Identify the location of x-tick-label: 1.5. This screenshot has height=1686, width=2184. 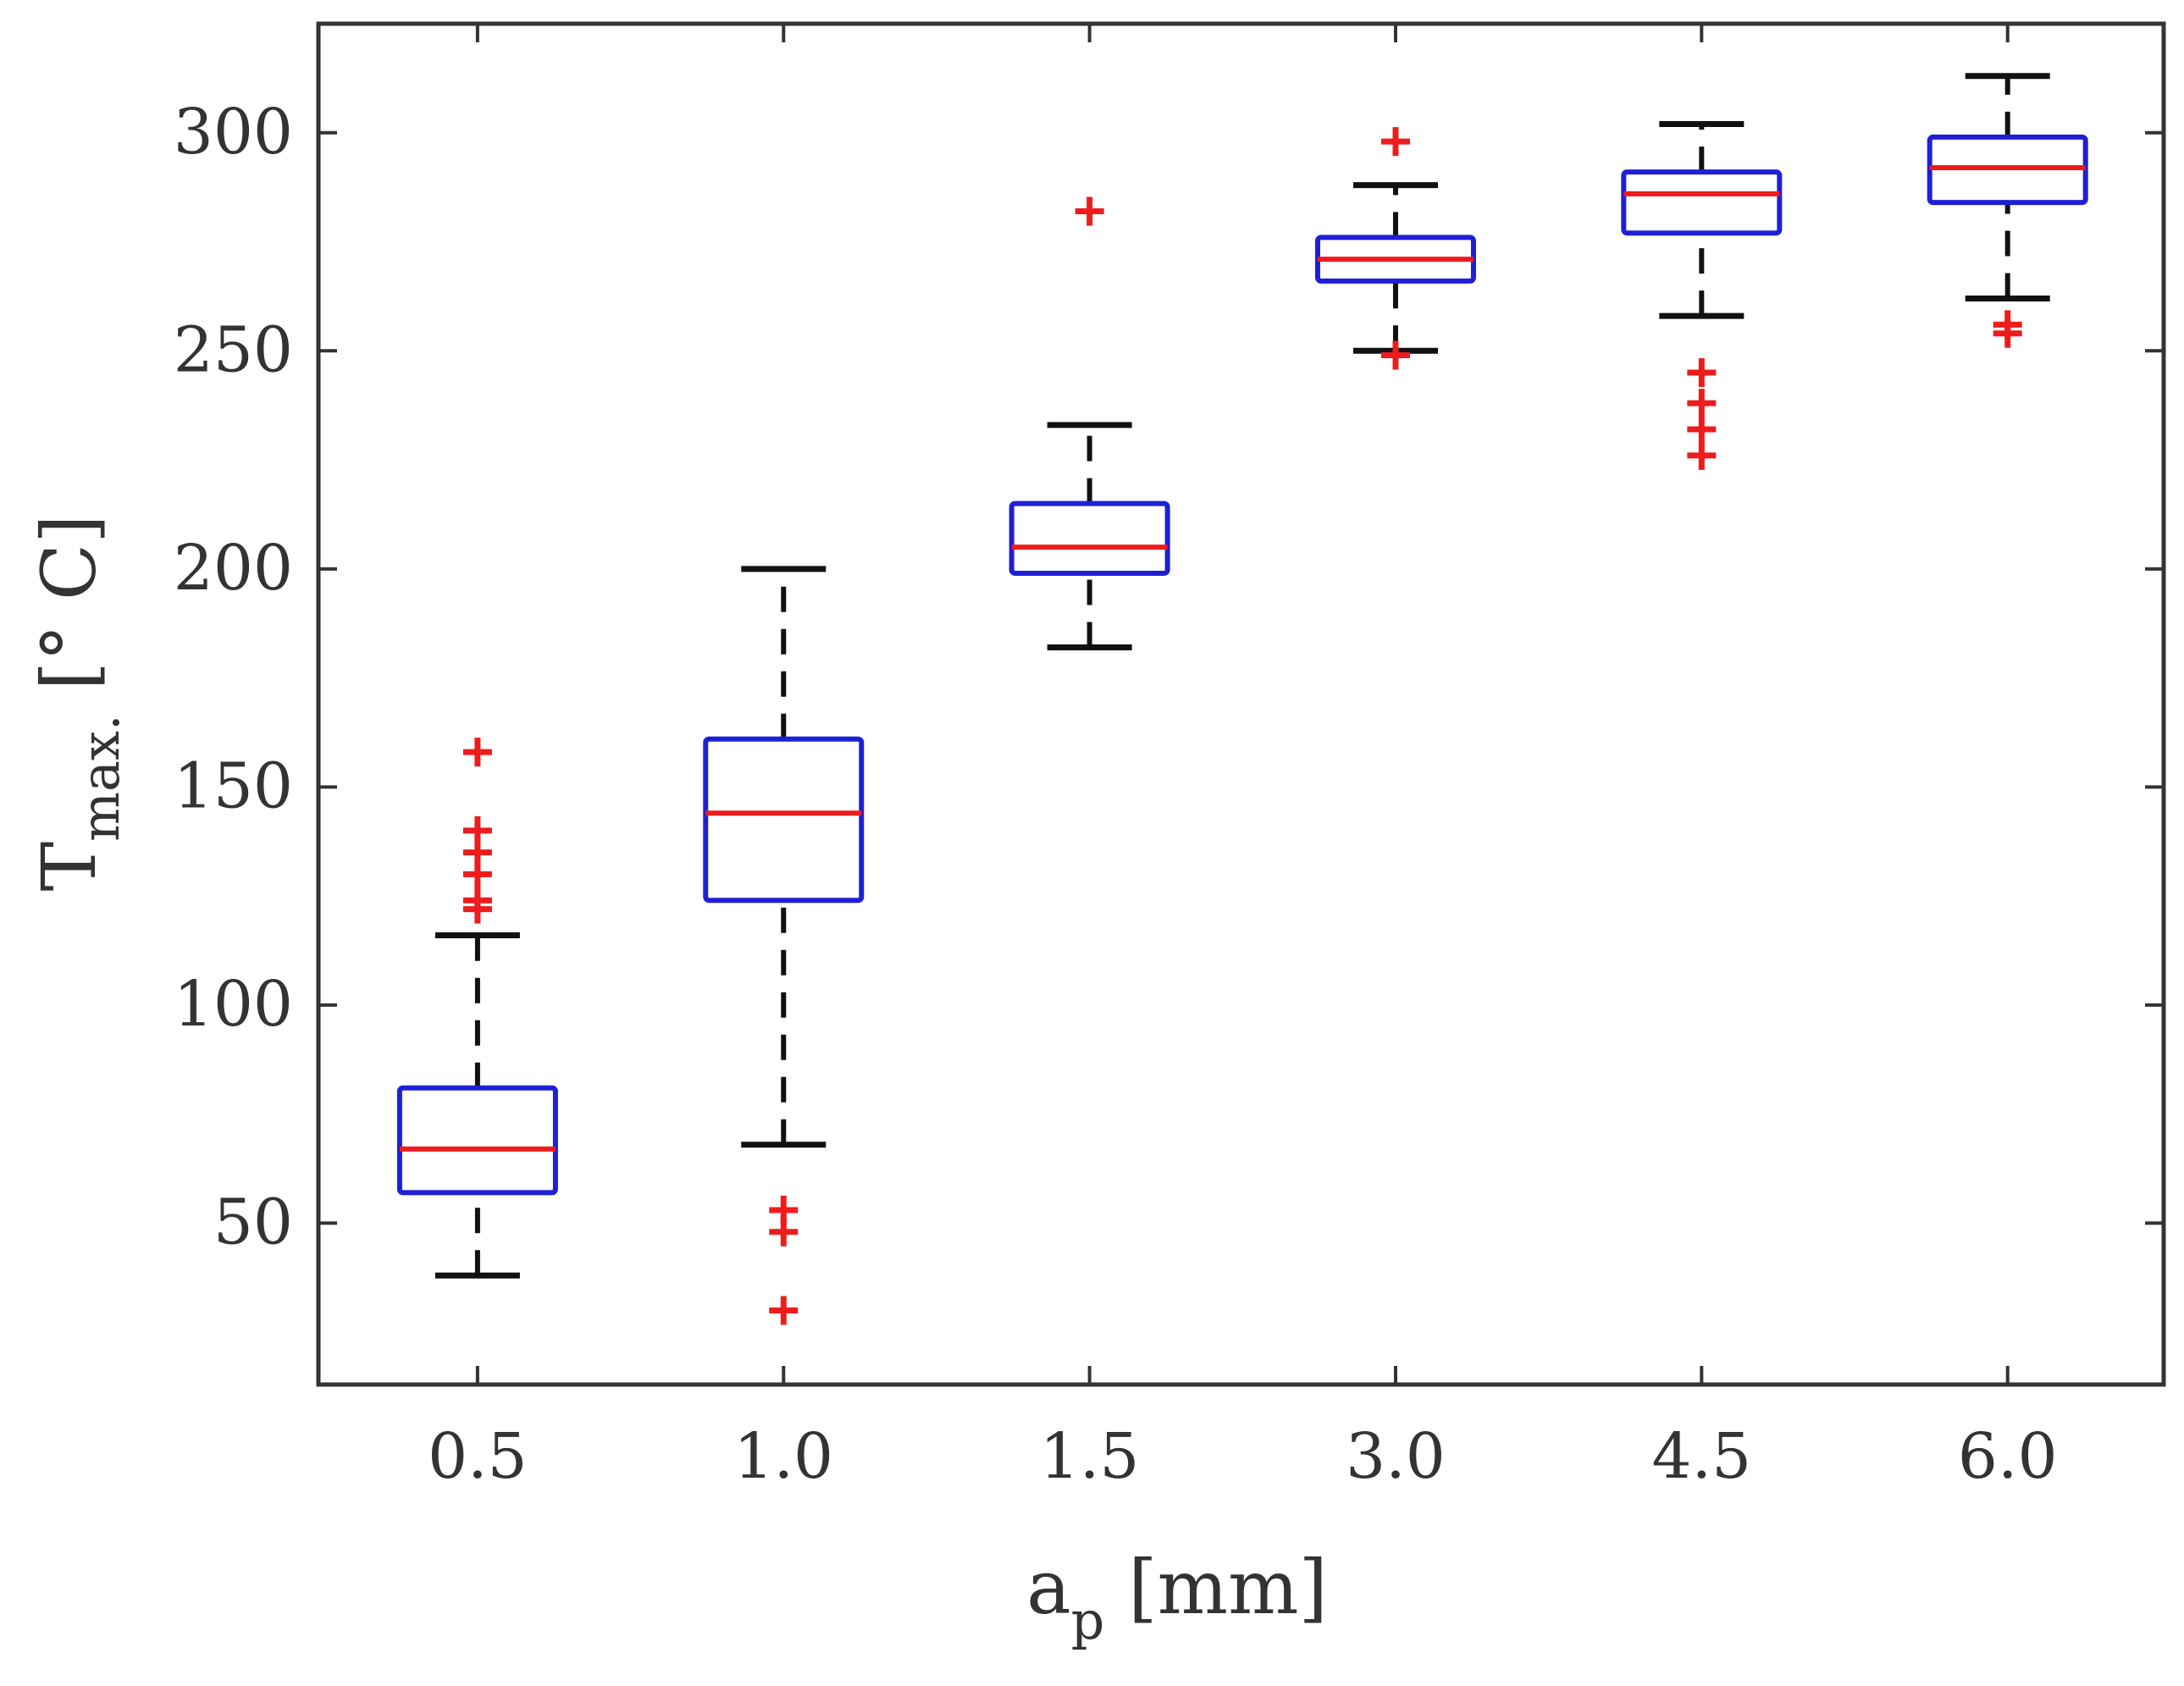
(1090, 1456).